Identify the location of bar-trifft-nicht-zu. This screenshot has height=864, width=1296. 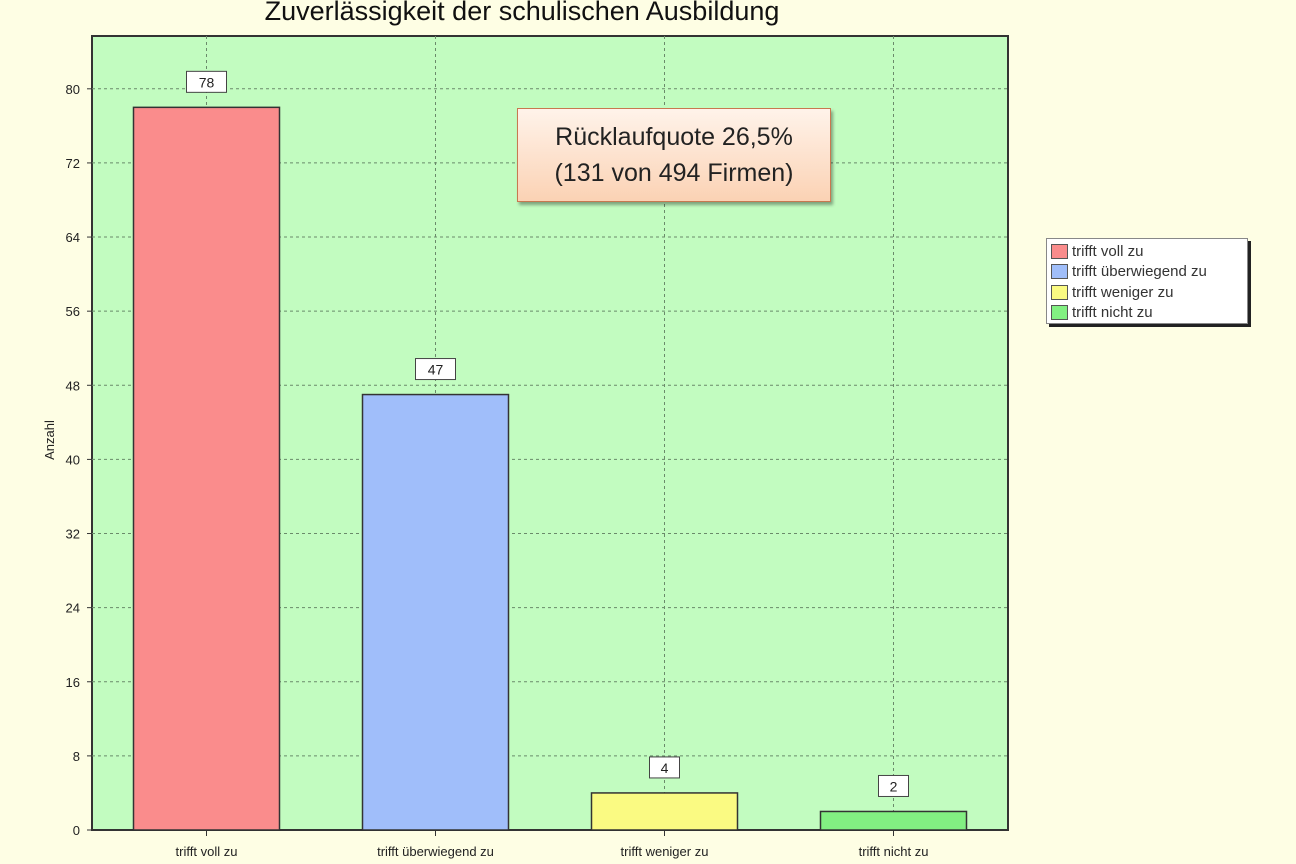
(893, 820).